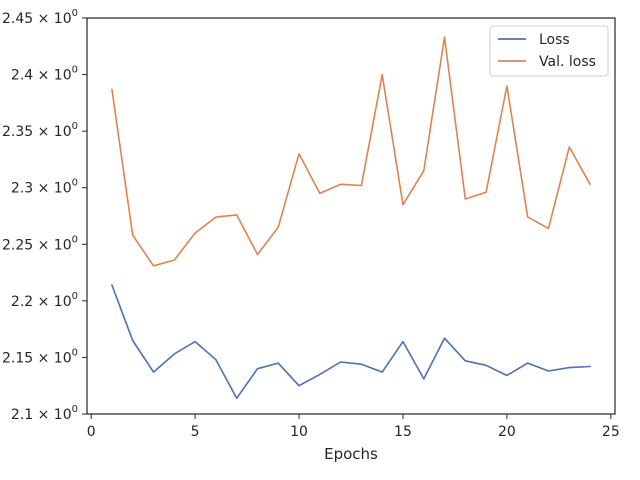  Describe the element at coordinates (611, 432) in the screenshot. I see `x-tick-label: 25` at that location.